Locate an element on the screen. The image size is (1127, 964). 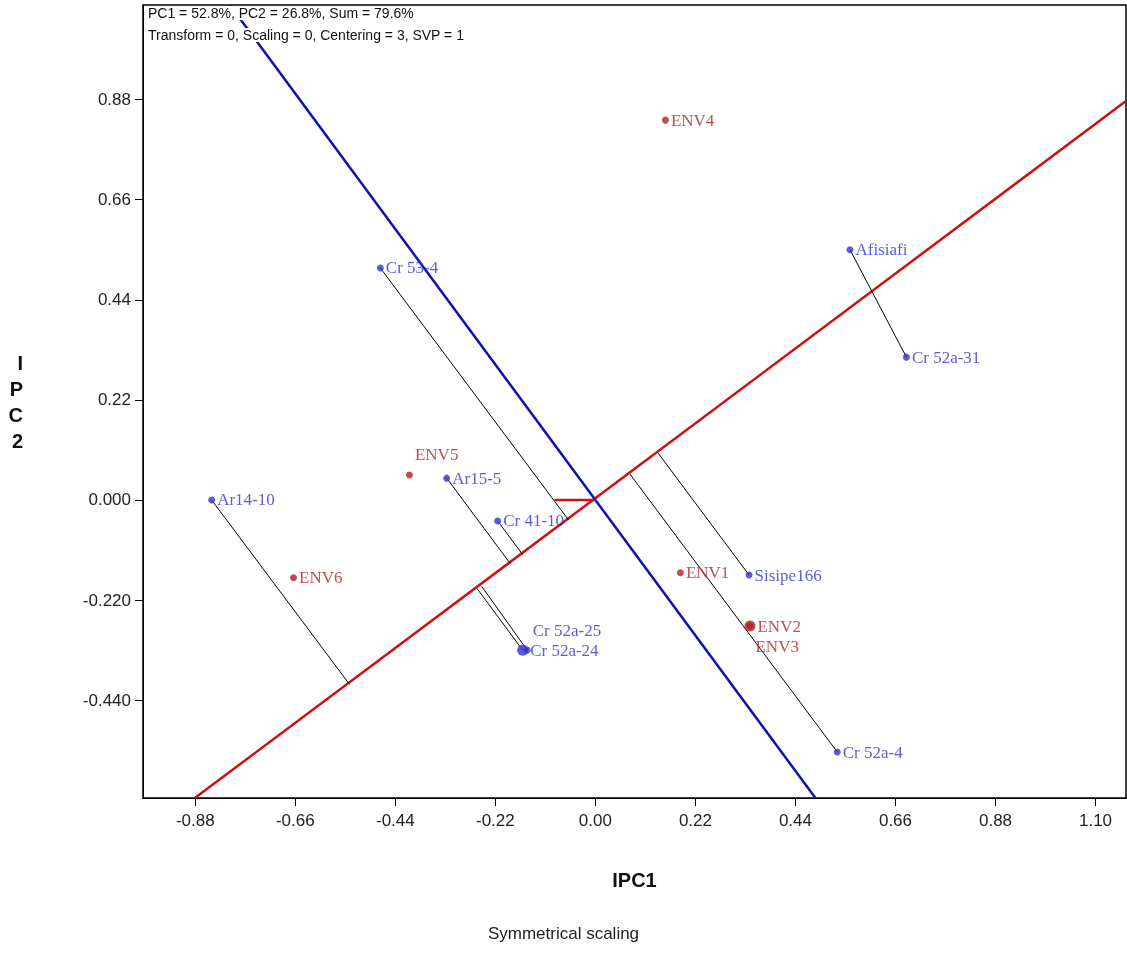
y-tick-label: 0.000 is located at coordinates (109, 500).